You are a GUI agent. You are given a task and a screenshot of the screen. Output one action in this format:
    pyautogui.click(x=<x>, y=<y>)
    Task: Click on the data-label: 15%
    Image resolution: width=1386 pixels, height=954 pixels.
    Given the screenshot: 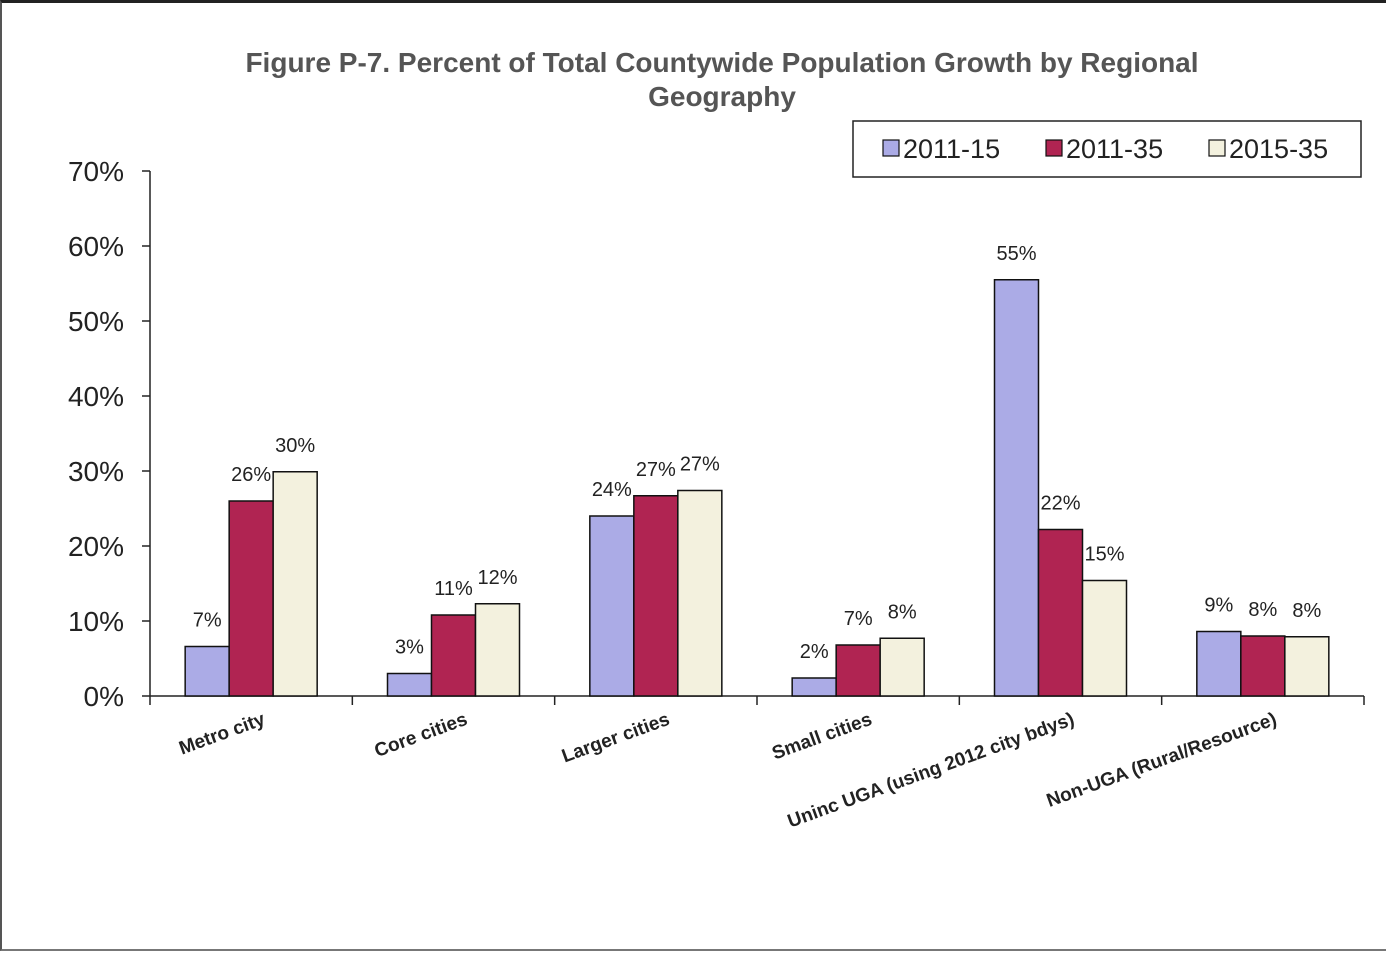 What is the action you would take?
    pyautogui.click(x=1104, y=555)
    